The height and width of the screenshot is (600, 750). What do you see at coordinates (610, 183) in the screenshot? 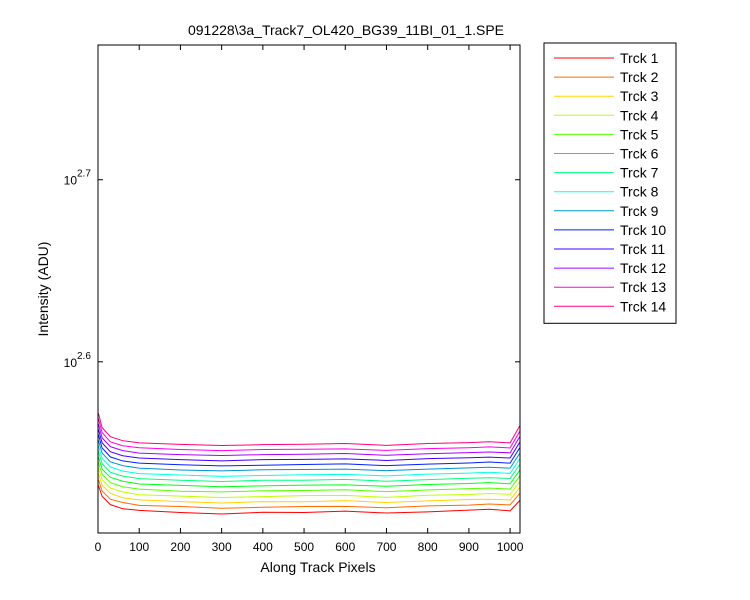
I see `legend-box` at bounding box center [610, 183].